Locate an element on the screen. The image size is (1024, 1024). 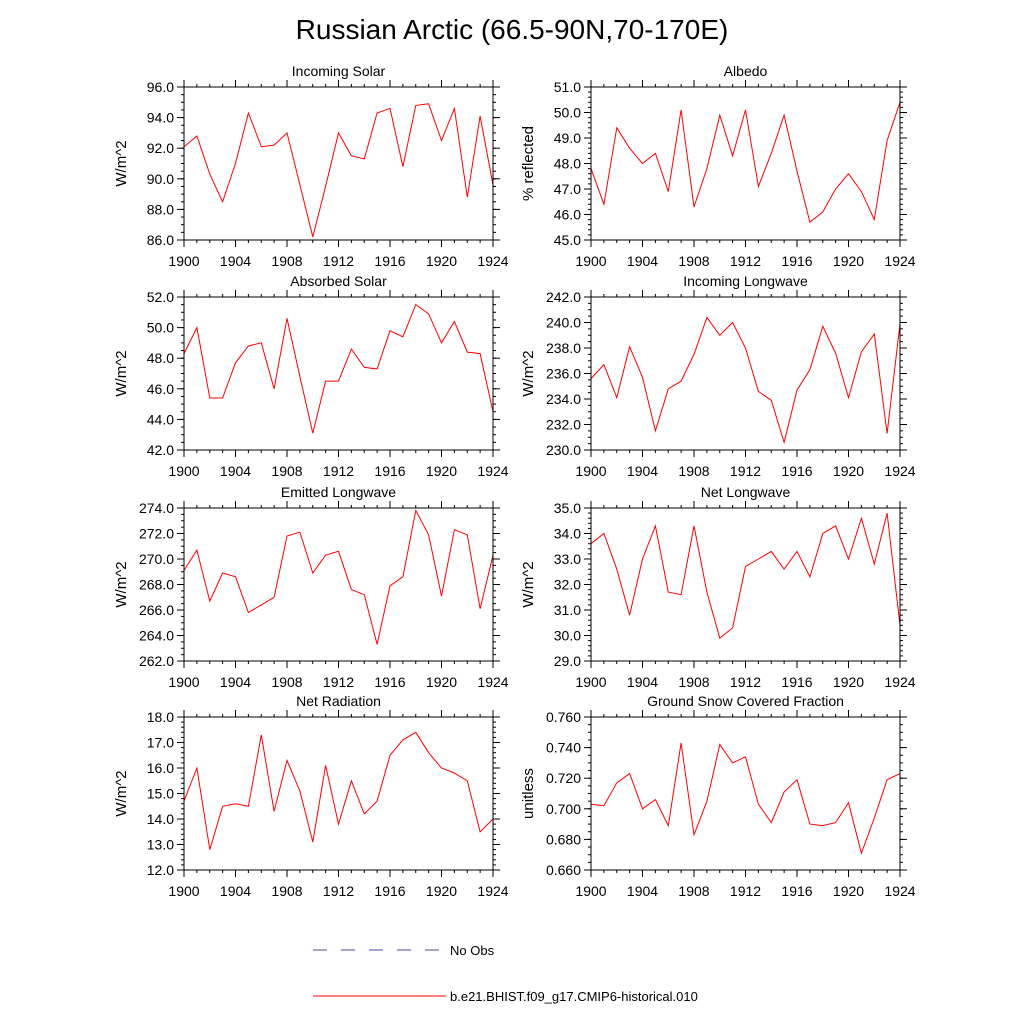
chart-2-ytick-label: 46.0 is located at coordinates (160, 389).